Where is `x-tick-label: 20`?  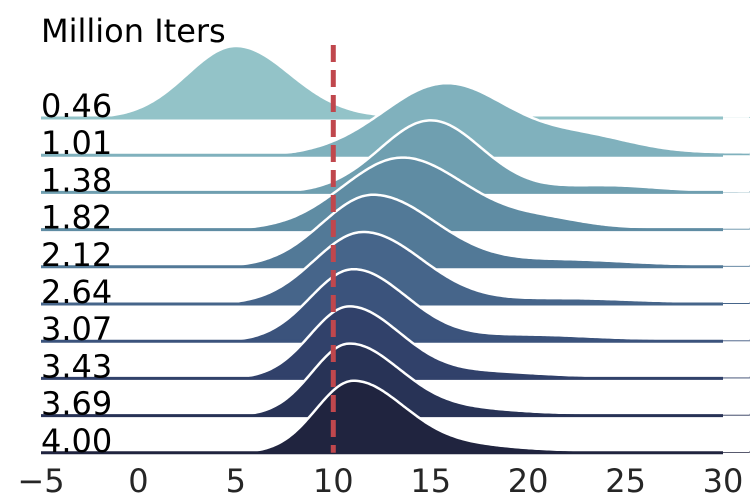 x-tick-label: 20 is located at coordinates (528, 481).